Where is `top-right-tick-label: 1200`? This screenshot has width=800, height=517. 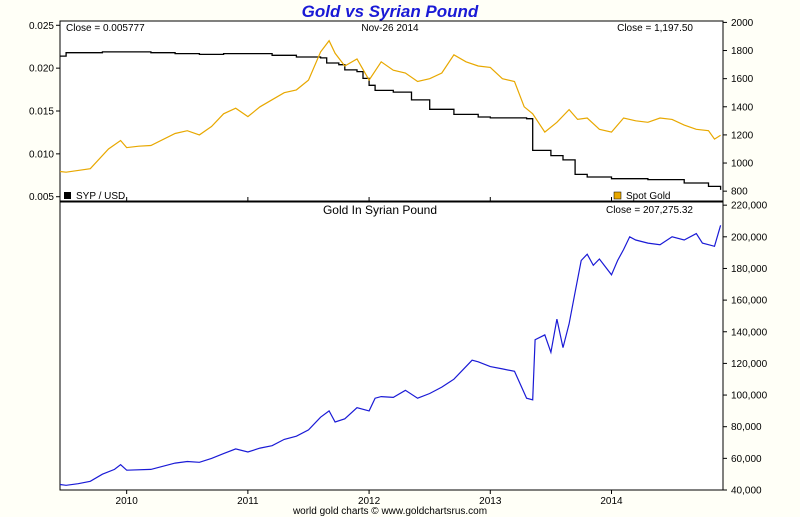
top-right-tick-label: 1200 is located at coordinates (742, 135).